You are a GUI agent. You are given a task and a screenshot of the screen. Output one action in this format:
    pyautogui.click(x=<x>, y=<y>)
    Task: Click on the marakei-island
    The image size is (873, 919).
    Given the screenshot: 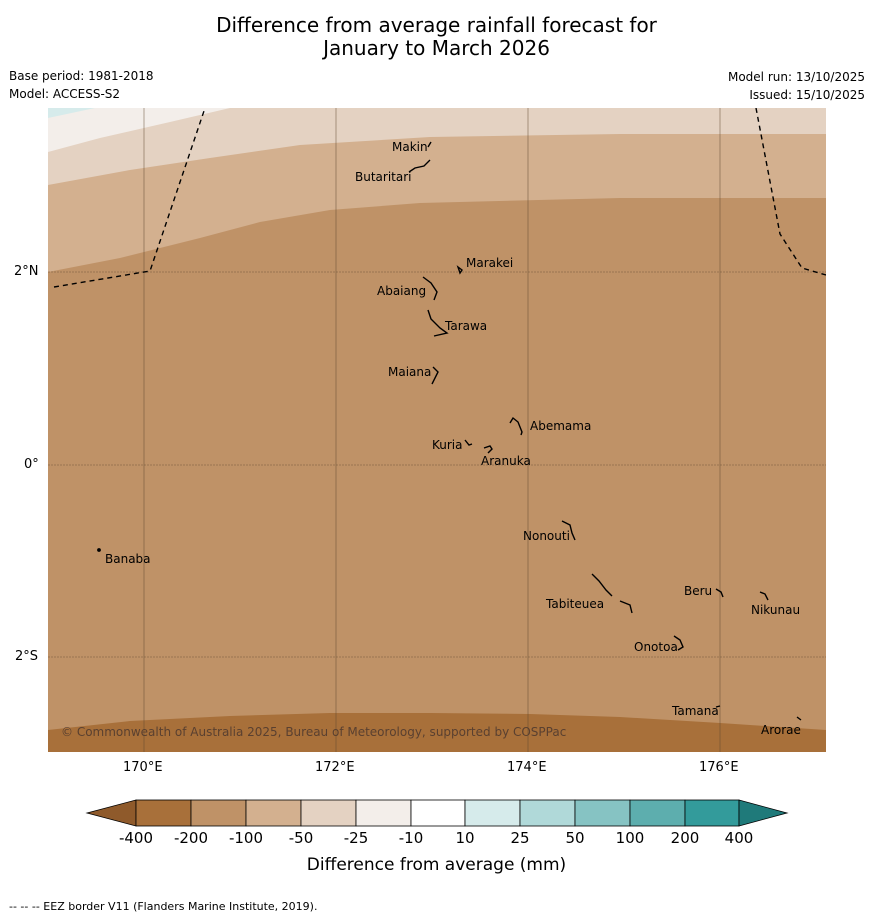 What is the action you would take?
    pyautogui.click(x=459, y=270)
    